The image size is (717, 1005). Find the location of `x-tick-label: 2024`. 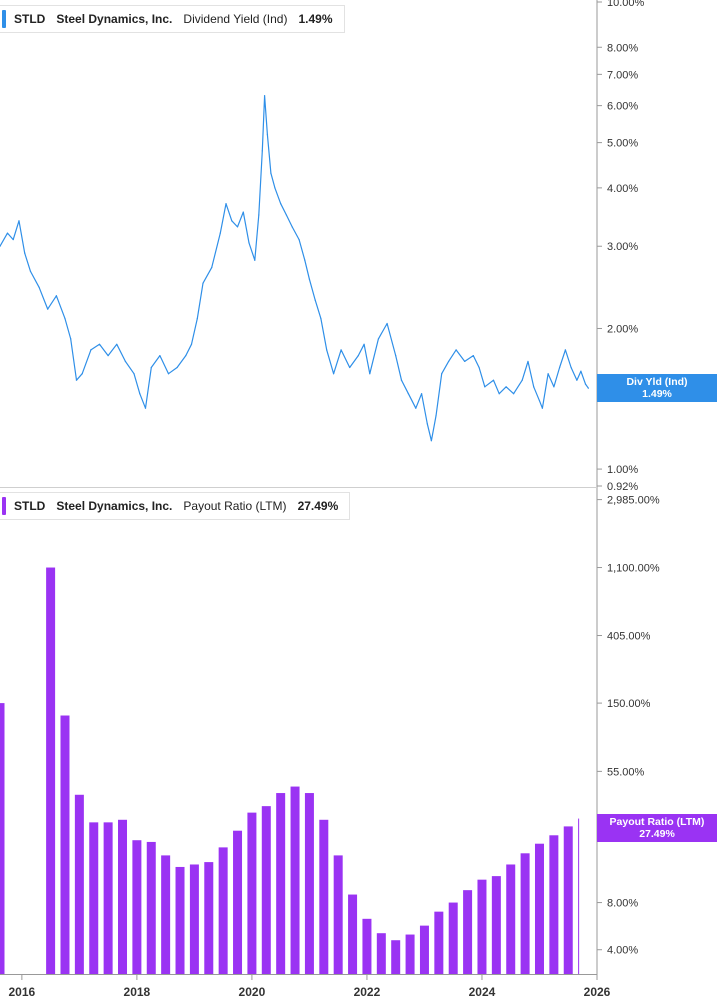

x-tick-label: 2024 is located at coordinates (482, 992).